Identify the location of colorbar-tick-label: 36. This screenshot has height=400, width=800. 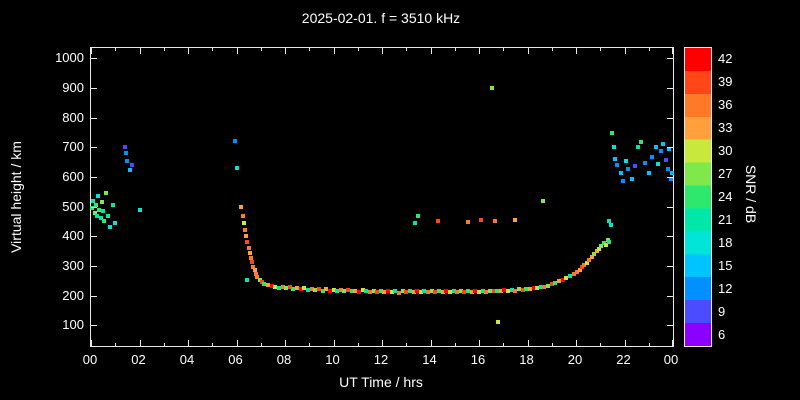
(725, 105).